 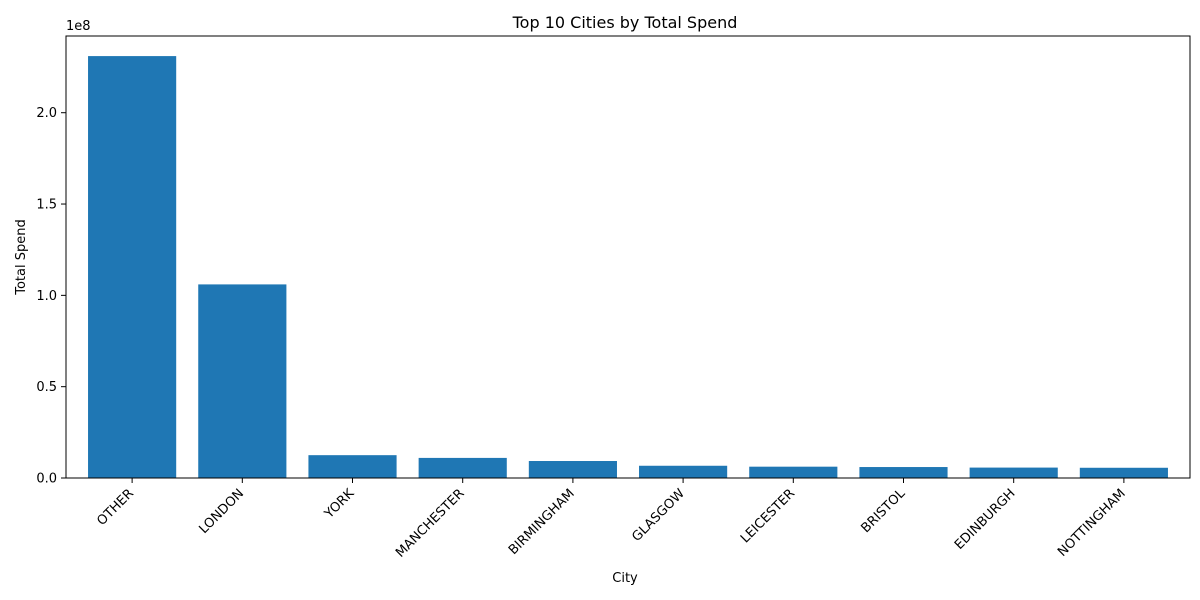 What do you see at coordinates (46, 113) in the screenshot?
I see `y-tick-label: 2.0` at bounding box center [46, 113].